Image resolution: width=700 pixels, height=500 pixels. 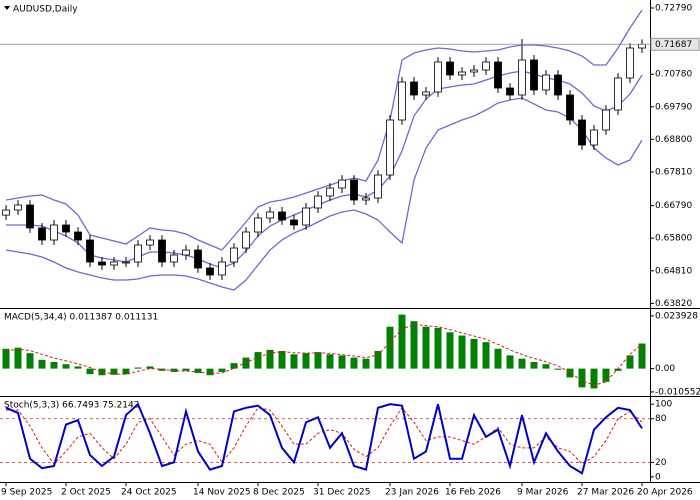 I want to click on x-tick-label: 31 Dec 2025, so click(x=342, y=493).